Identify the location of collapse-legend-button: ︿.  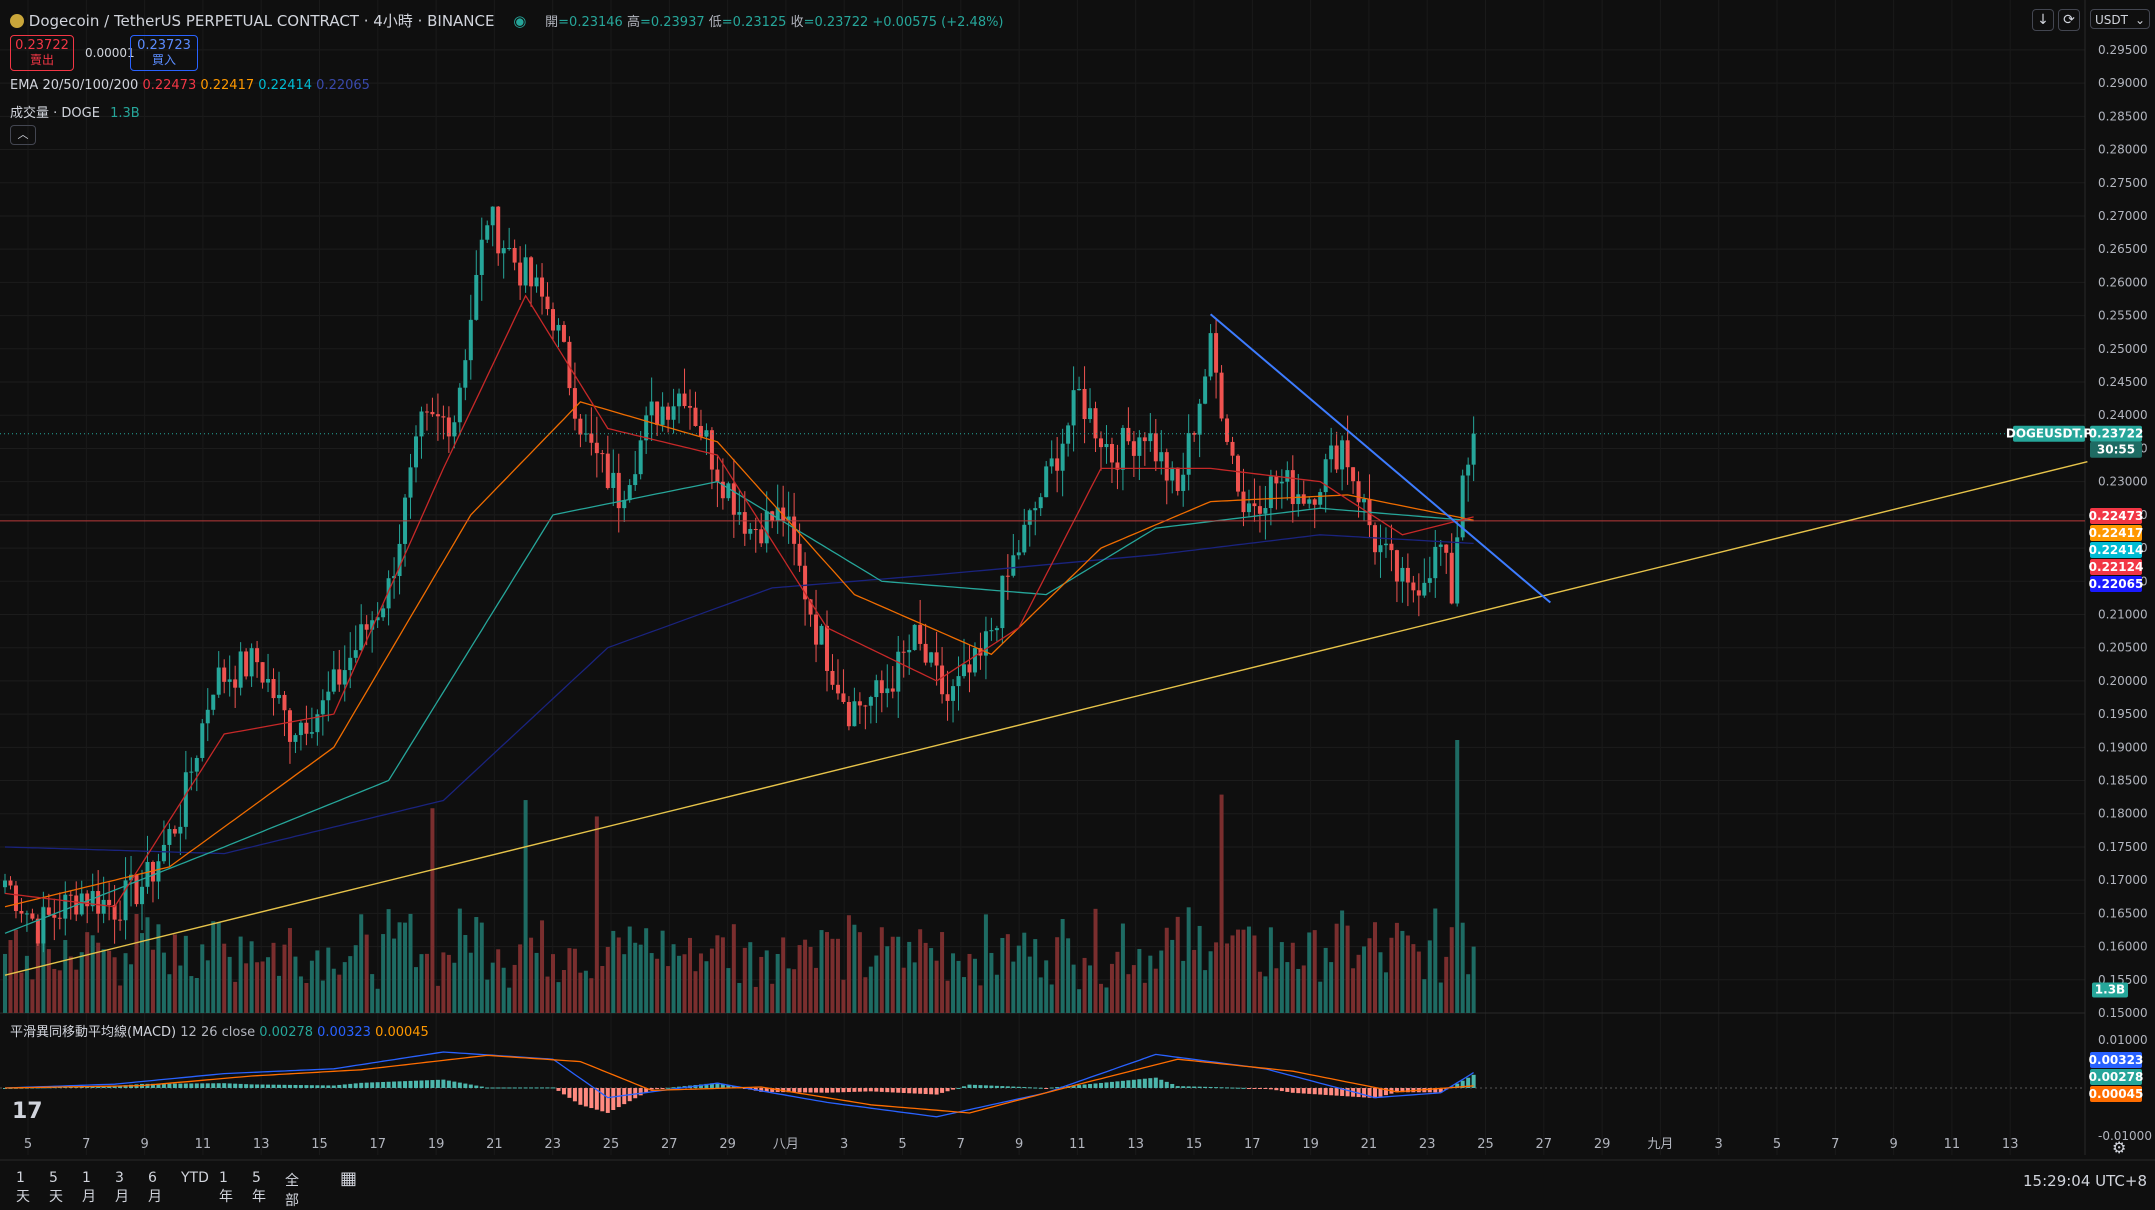
(23, 135).